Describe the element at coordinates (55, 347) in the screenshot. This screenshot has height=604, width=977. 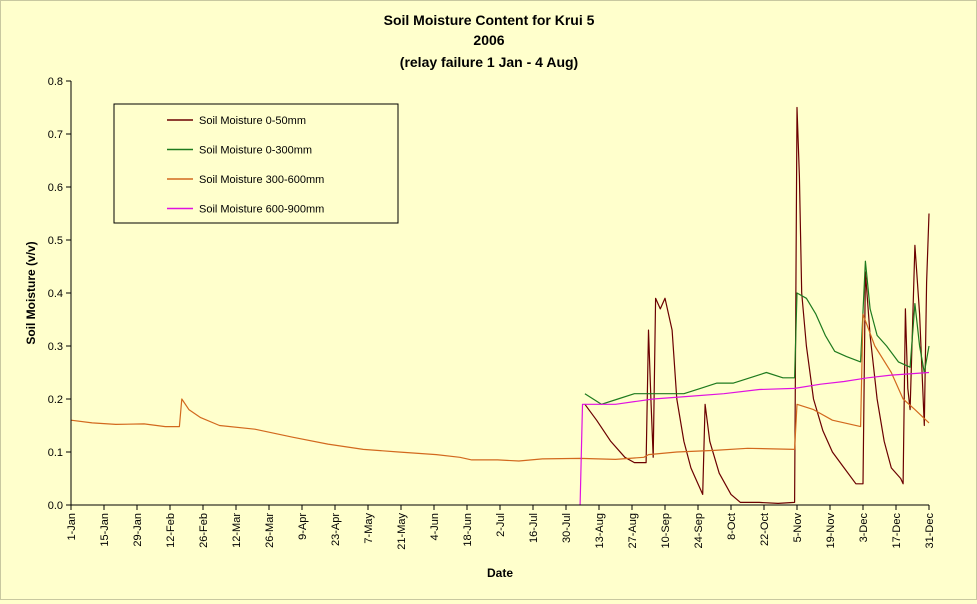
I see `y-tick-label: 0.3` at that location.